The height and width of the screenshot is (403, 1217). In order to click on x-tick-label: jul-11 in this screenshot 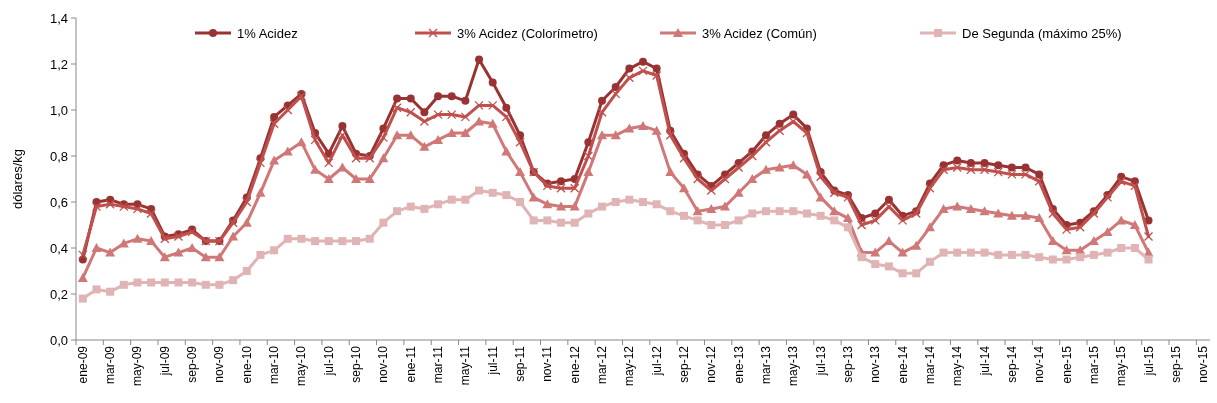, I will do `click(492, 360)`.